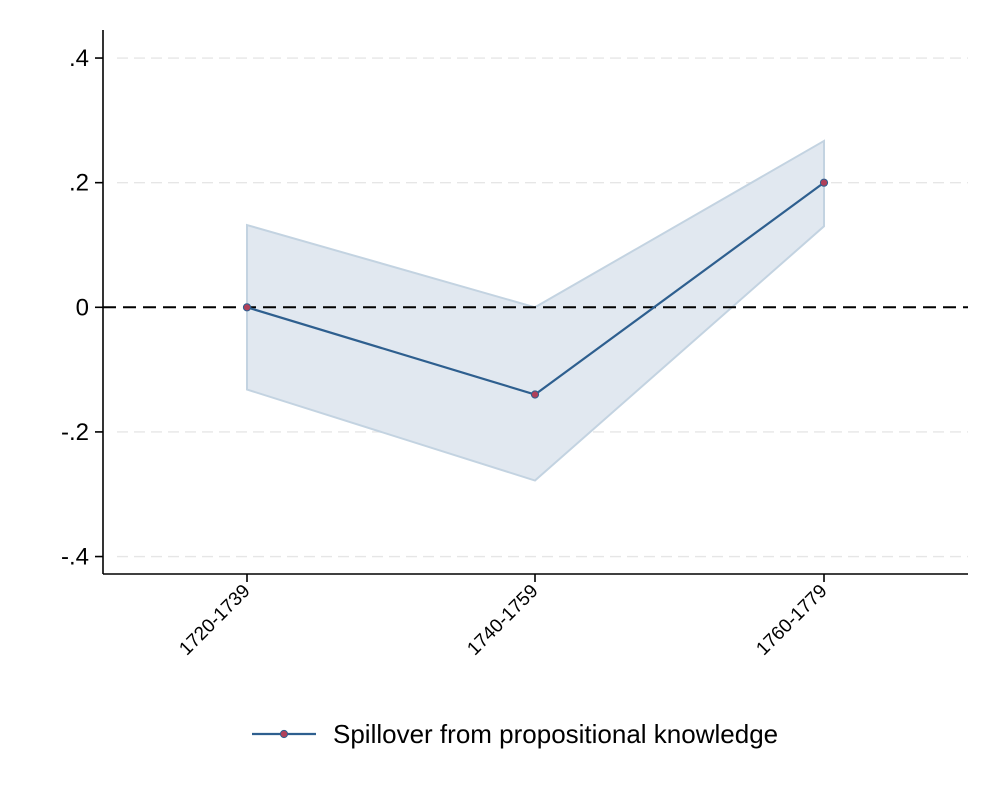 The image size is (996, 797). Describe the element at coordinates (75, 557) in the screenshot. I see `y-tick-label-4: -.4` at that location.